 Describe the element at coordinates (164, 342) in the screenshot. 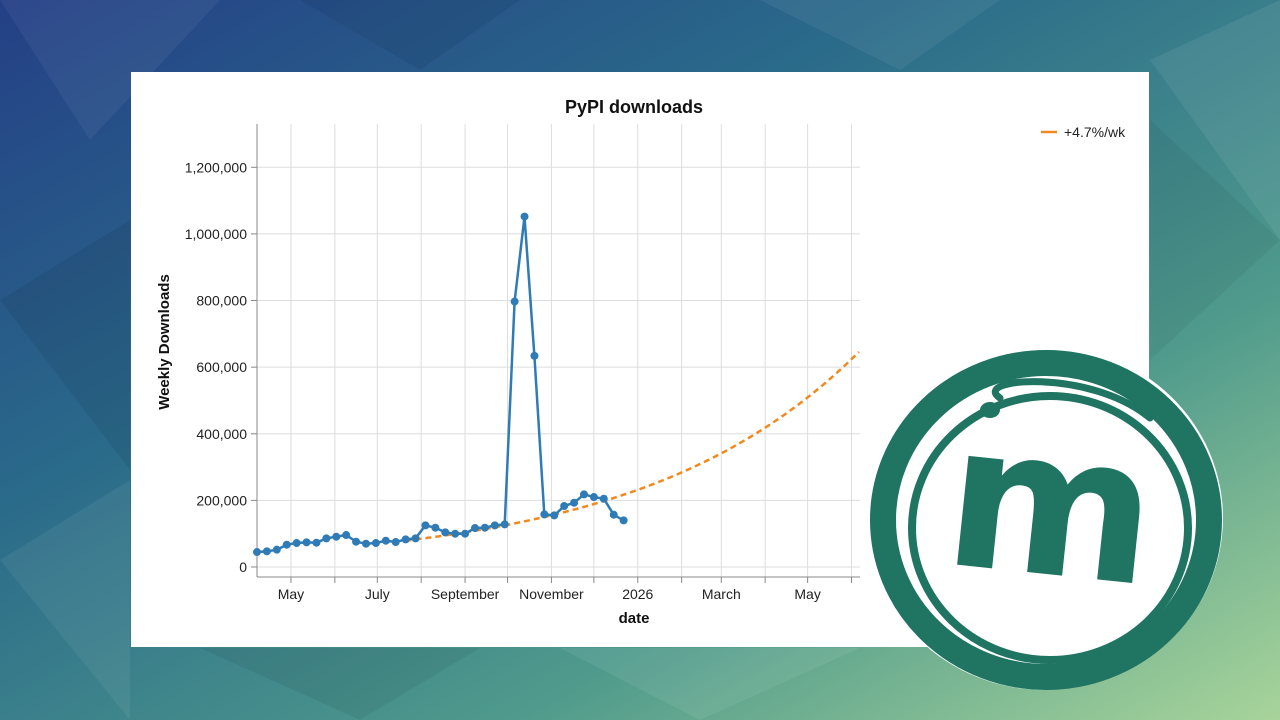

I see `y-axis-title: Weekly Downloads` at that location.